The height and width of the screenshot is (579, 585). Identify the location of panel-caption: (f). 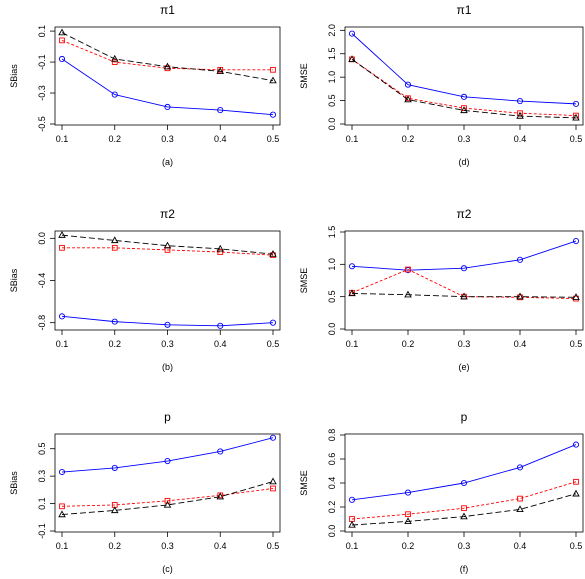
(464, 569).